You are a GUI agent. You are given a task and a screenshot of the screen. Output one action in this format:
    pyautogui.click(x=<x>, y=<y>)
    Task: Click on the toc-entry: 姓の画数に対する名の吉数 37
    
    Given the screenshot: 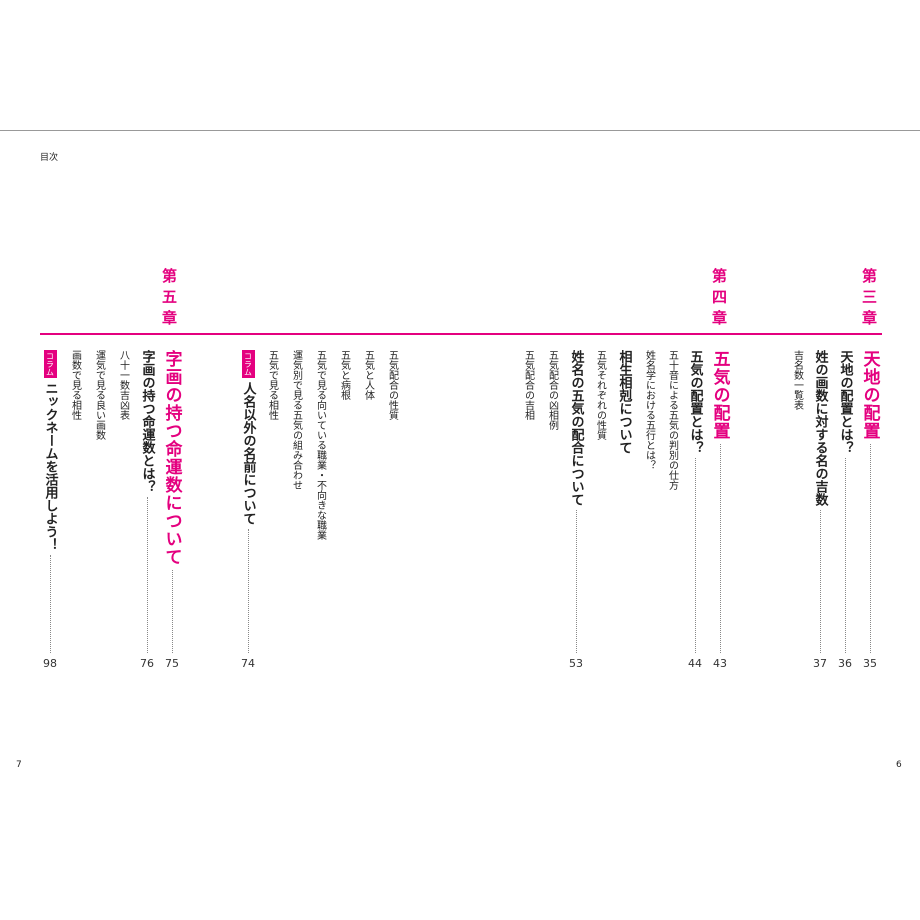 What is the action you would take?
    pyautogui.click(x=820, y=510)
    